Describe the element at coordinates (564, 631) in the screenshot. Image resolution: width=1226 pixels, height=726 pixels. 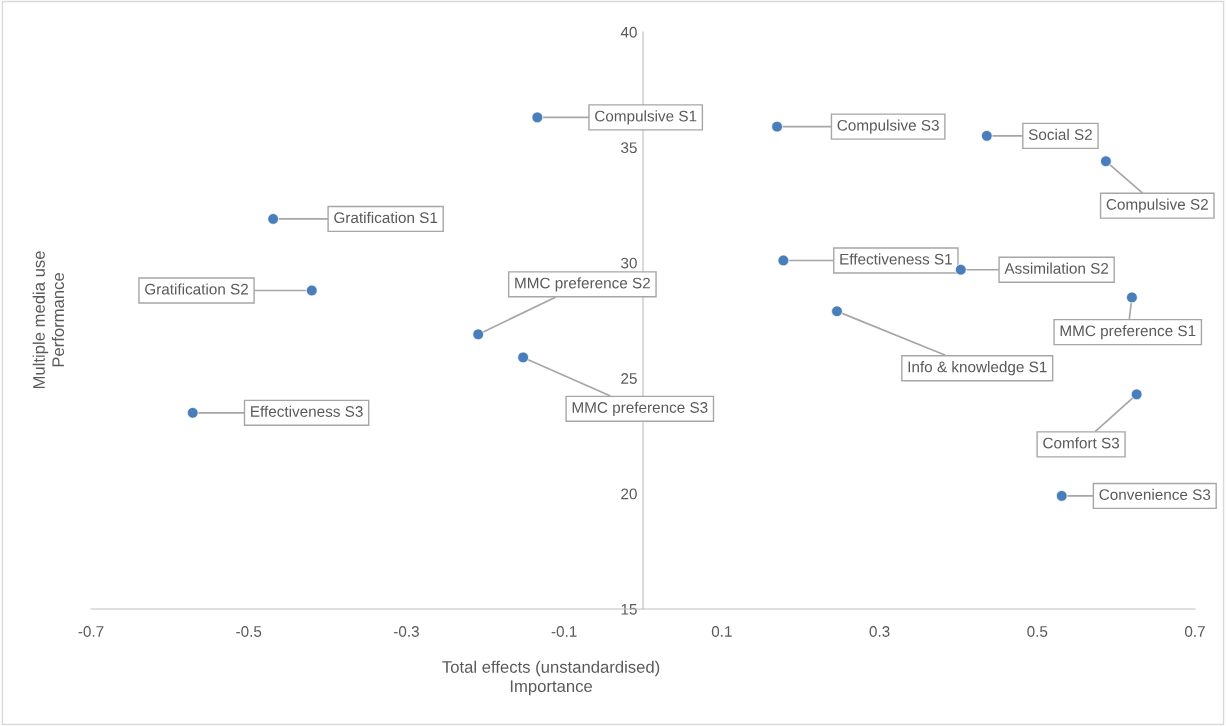
I see `x-tick-label: -0.1` at that location.